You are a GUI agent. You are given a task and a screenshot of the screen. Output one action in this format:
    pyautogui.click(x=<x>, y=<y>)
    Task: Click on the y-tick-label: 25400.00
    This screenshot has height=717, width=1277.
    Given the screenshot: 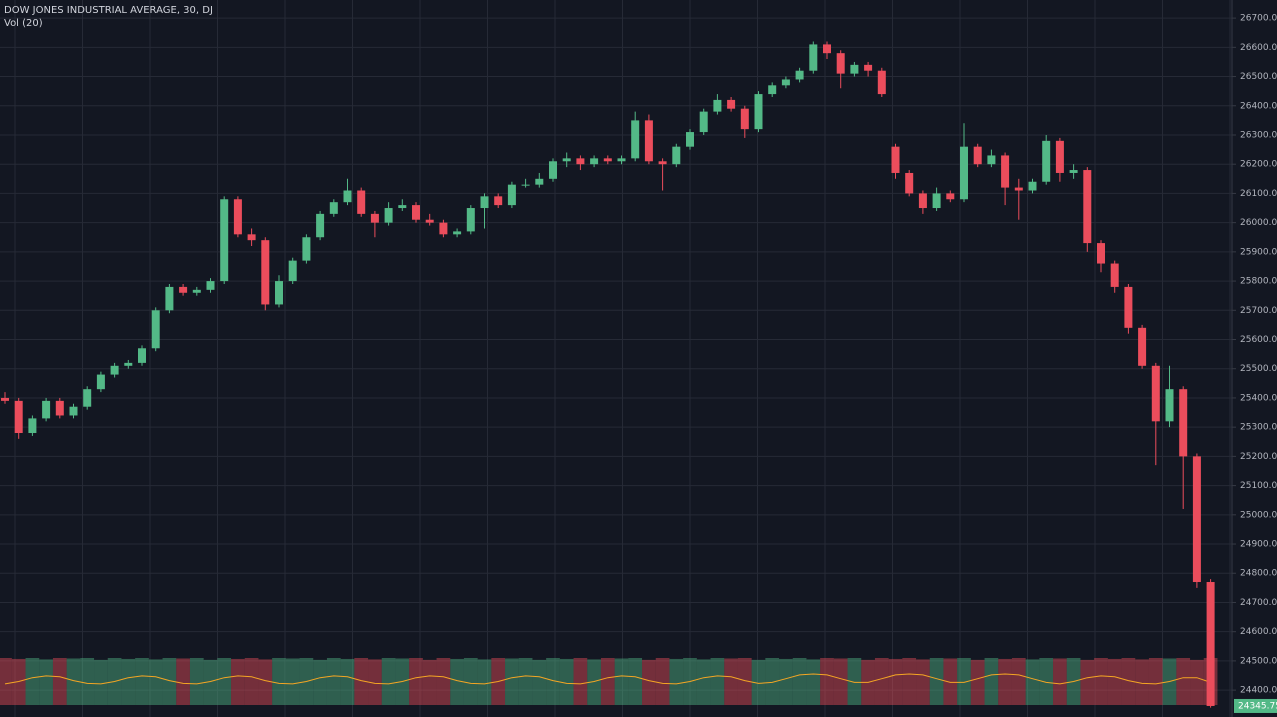 What is the action you would take?
    pyautogui.click(x=1258, y=398)
    